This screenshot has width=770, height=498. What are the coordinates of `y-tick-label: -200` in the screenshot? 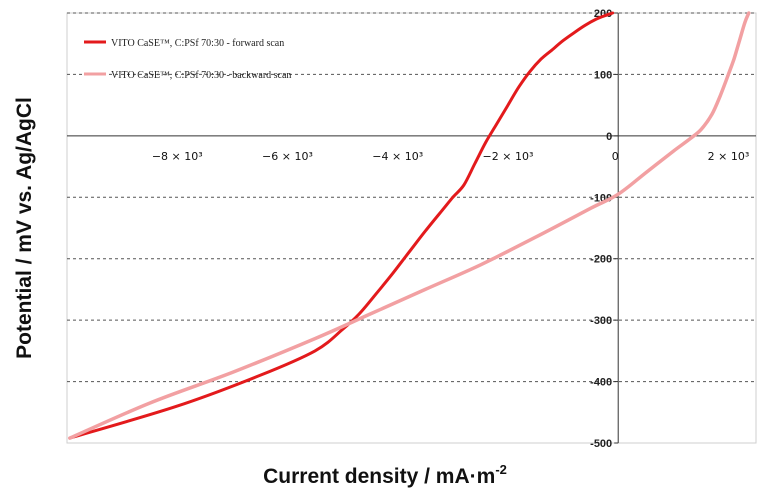 It's located at (601, 260).